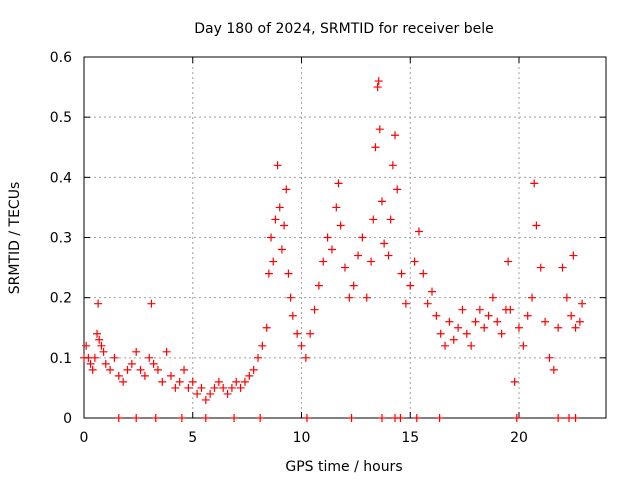 The image size is (640, 480). Describe the element at coordinates (519, 438) in the screenshot. I see `x-tick-label: 20` at that location.